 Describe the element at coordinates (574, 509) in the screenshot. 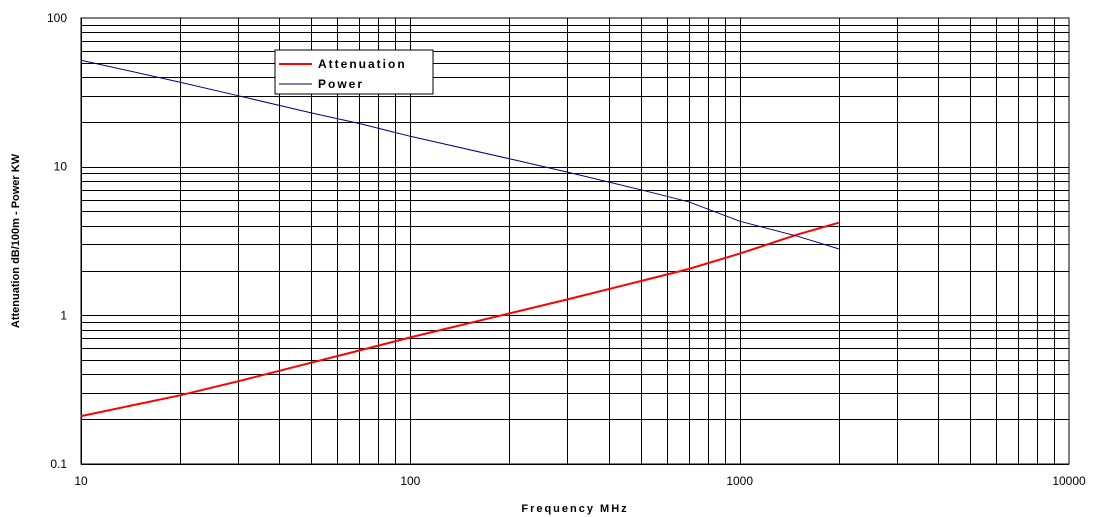

I see `x-axis-title: Frequency MHz` at that location.